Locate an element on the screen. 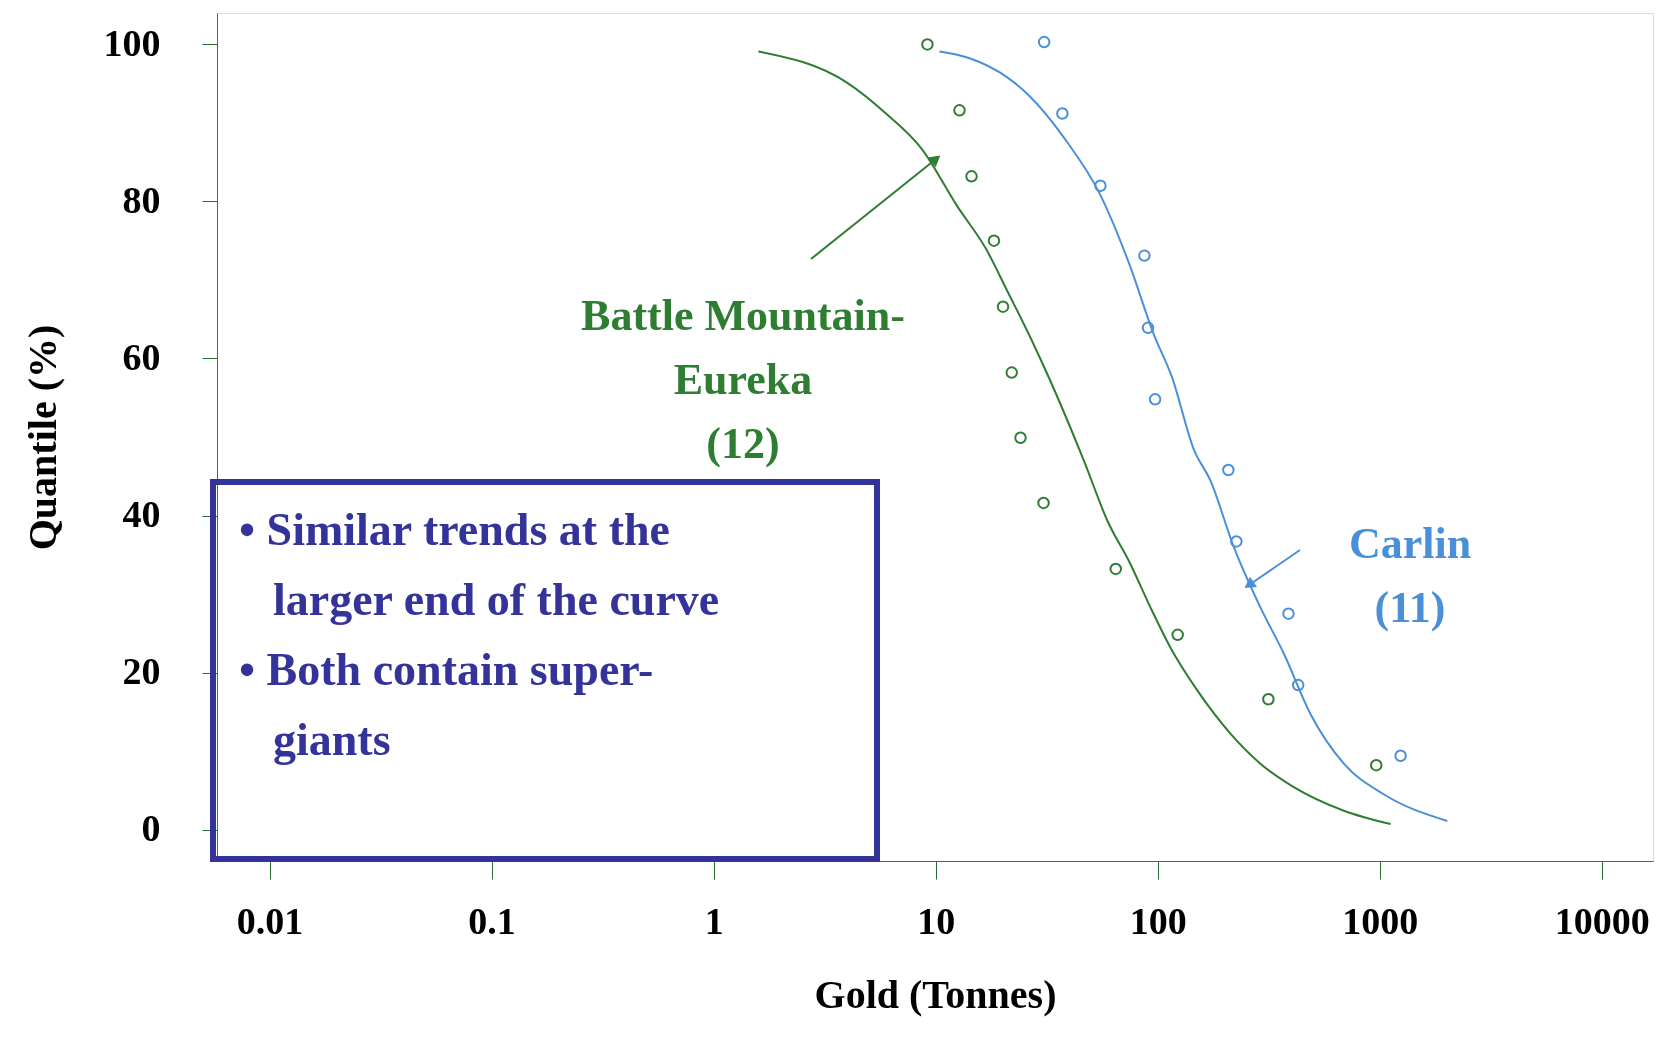  x-axis-title: Gold (Tonnes) is located at coordinates (935, 994).